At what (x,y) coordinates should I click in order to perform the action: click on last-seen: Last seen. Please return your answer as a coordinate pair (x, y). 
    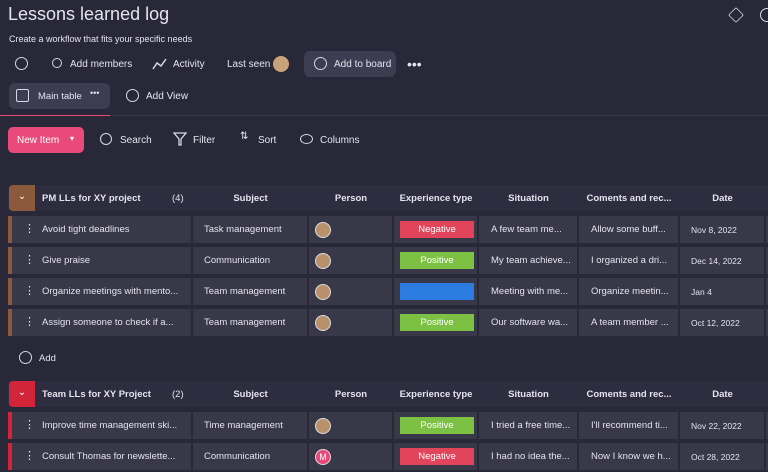
    Looking at the image, I should click on (249, 64).